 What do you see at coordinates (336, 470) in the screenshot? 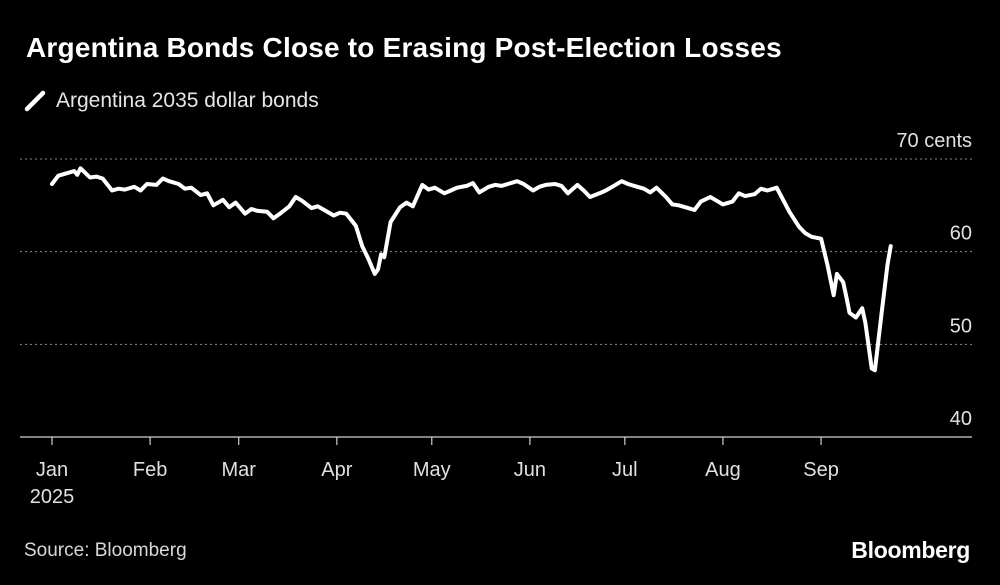
I see `x-tick-label: Apr` at bounding box center [336, 470].